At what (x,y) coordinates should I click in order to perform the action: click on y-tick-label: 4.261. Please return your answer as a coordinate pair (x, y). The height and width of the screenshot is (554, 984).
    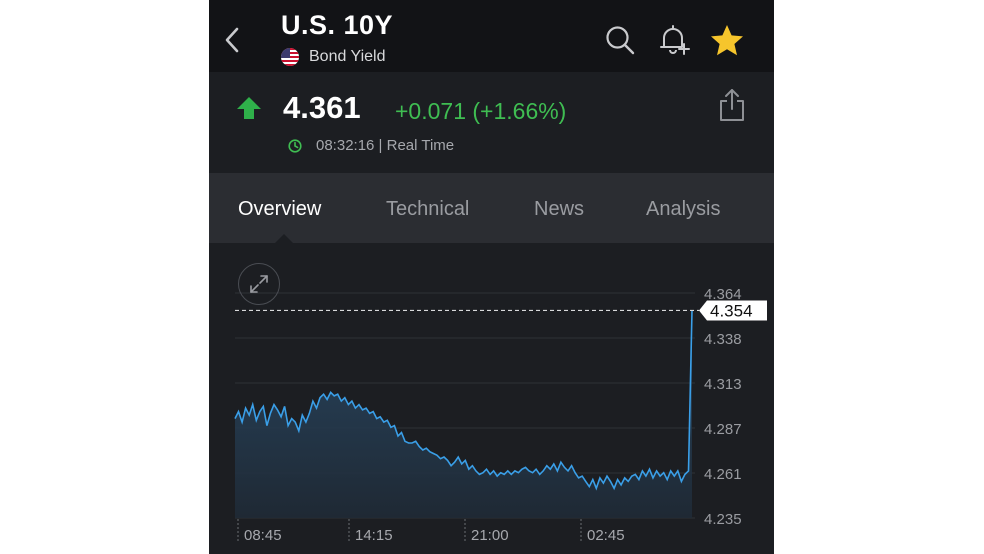
    Looking at the image, I should click on (723, 474).